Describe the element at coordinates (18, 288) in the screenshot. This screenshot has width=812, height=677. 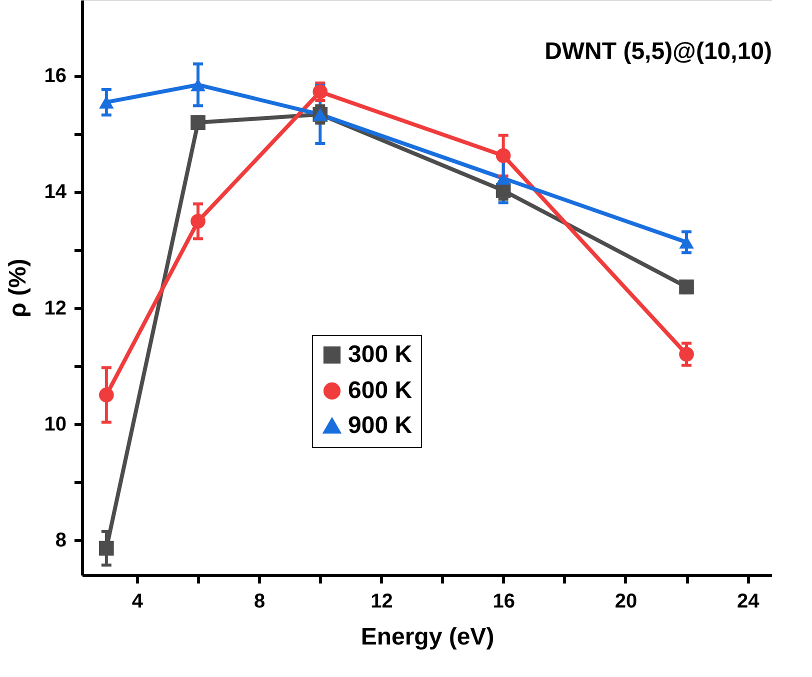
I see `y-axis-title: ρ (%)` at that location.